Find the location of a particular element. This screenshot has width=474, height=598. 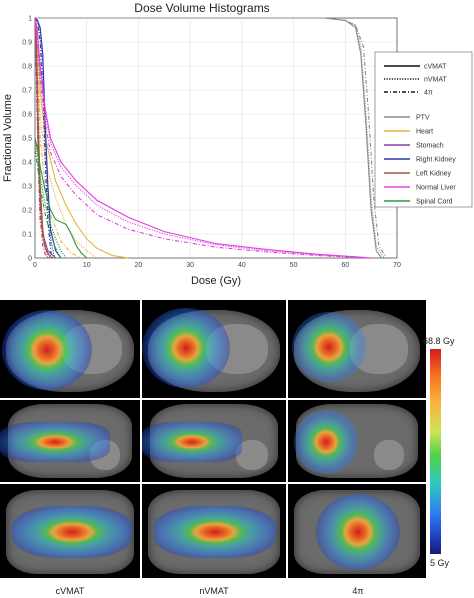

axial-cvmat-image is located at coordinates (70, 349).